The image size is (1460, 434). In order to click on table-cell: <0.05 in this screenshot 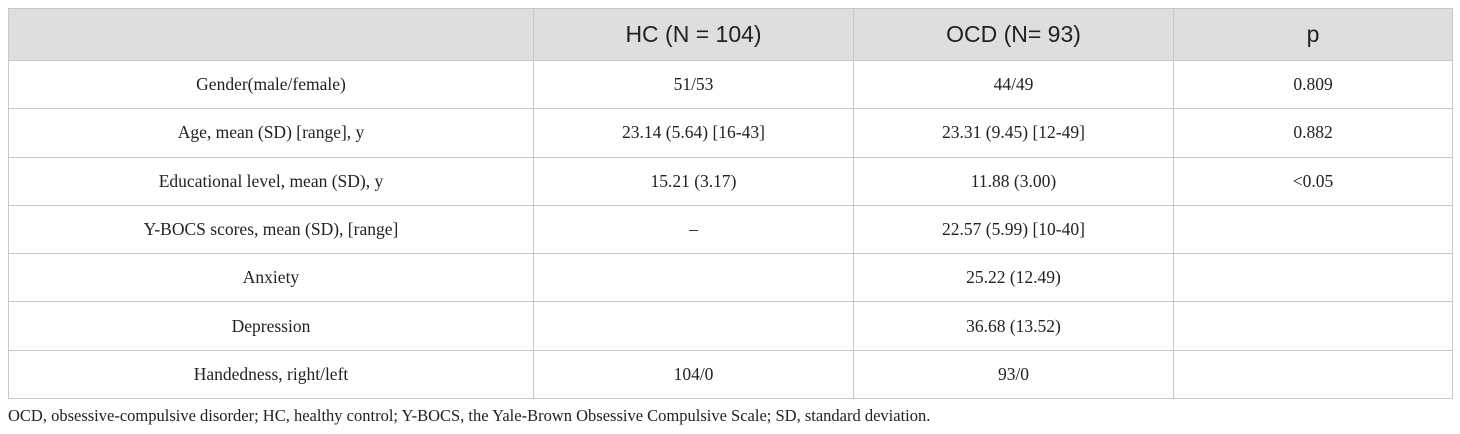, I will do `click(1313, 181)`.